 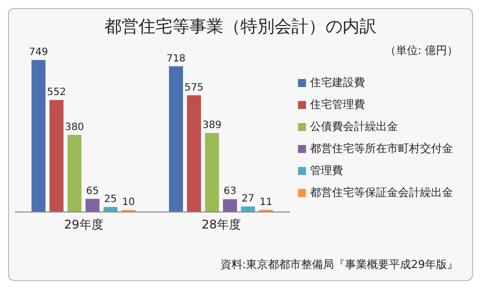 What do you see at coordinates (241, 27) in the screenshot?
I see `chart-title: 都営住宅等事業（特別会計）の内訳` at bounding box center [241, 27].